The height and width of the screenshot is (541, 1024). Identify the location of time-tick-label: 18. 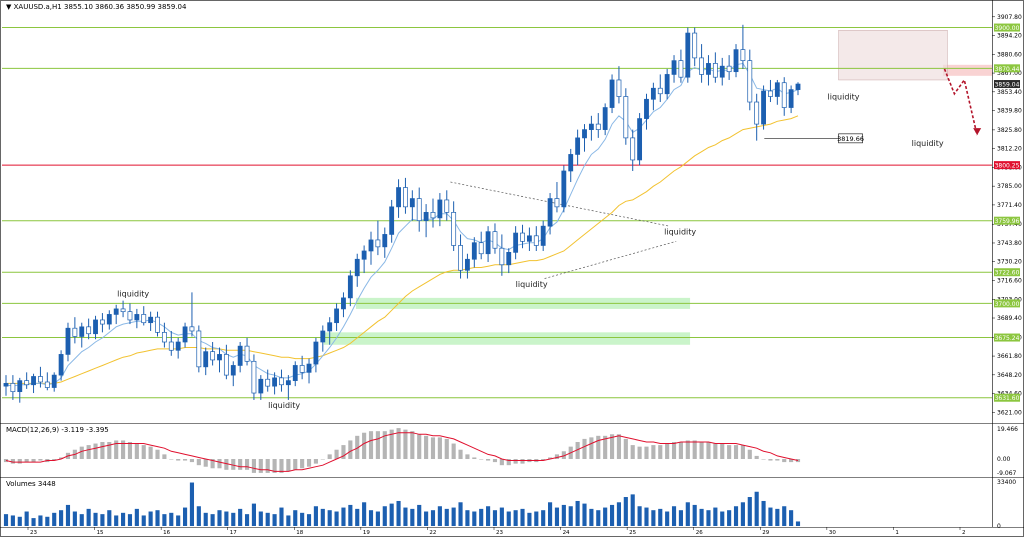
(299, 533).